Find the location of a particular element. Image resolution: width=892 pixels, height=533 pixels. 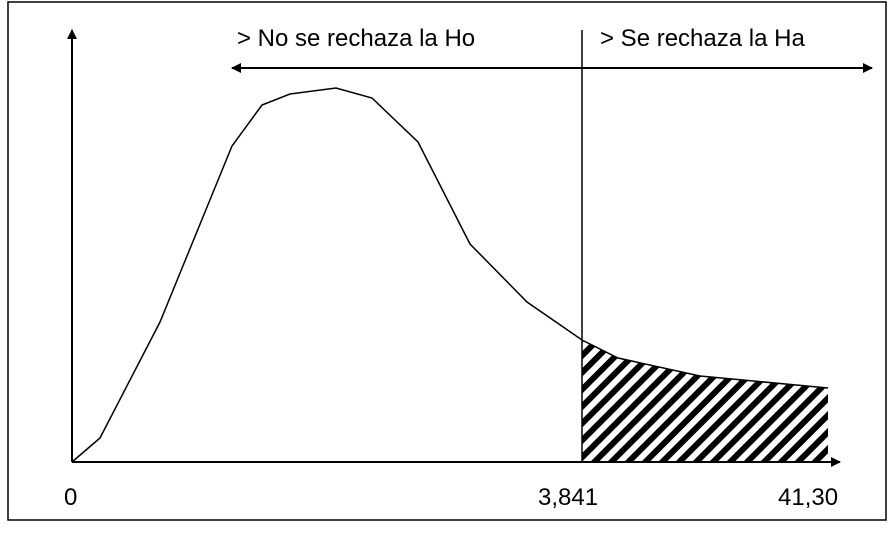

axis-label: 0 is located at coordinates (70, 497).